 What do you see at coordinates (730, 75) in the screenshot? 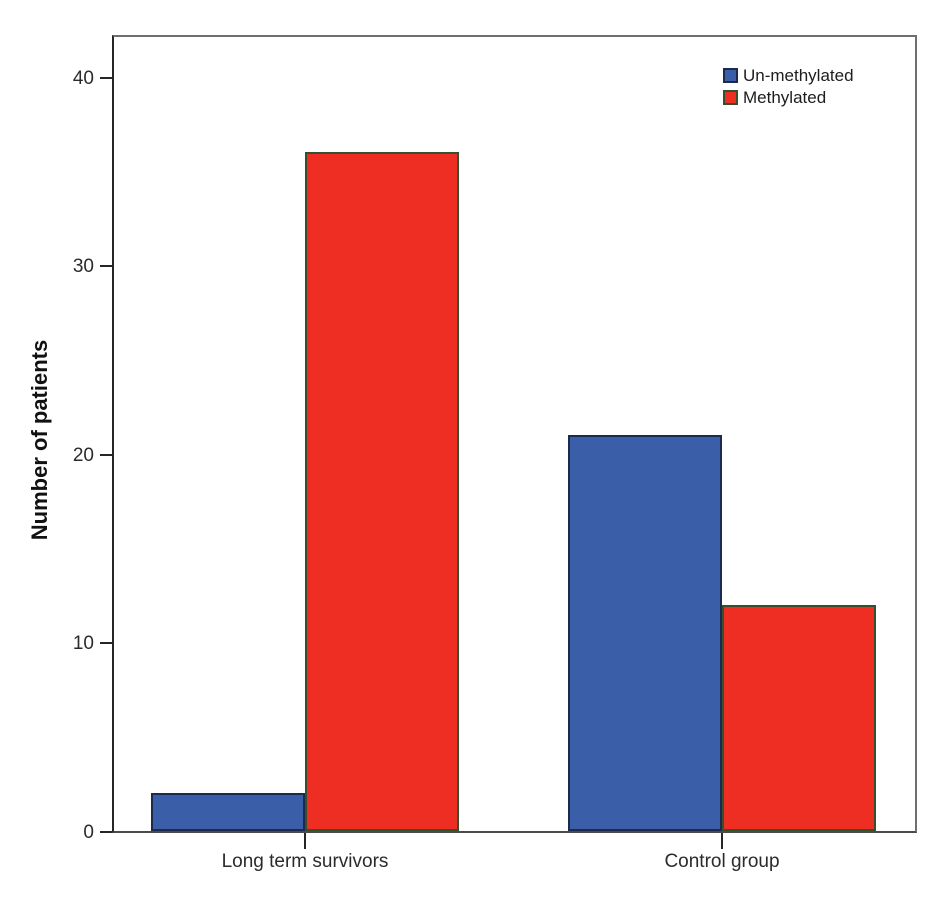
I see `legend-swatch-un-methylated` at bounding box center [730, 75].